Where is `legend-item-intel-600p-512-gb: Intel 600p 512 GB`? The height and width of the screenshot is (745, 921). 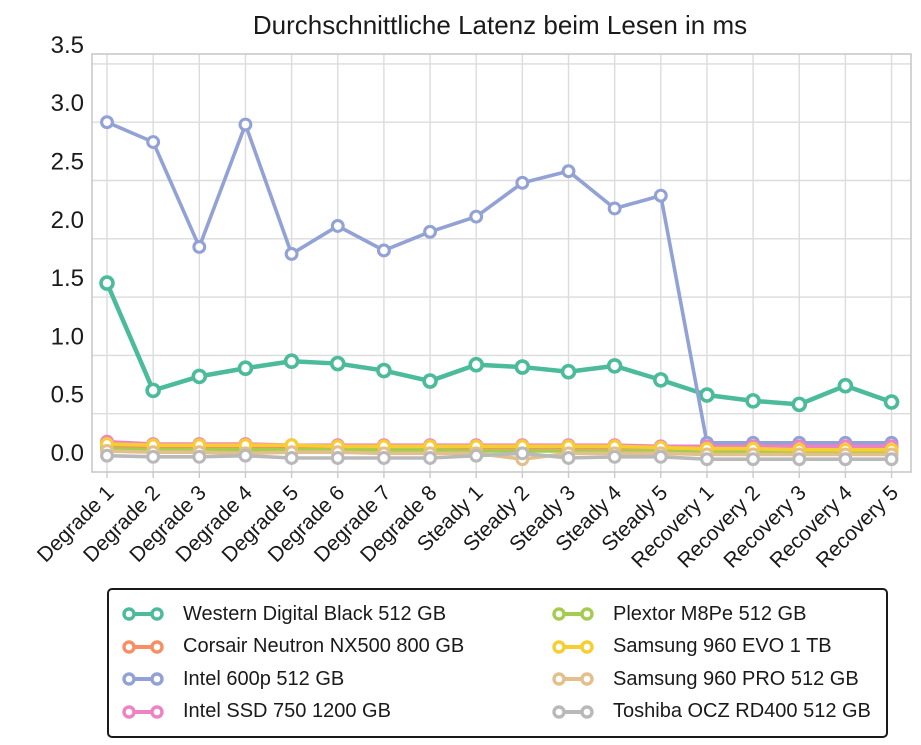
legend-item-intel-600p-512-gb: Intel 600p 512 GB is located at coordinates (335, 679).